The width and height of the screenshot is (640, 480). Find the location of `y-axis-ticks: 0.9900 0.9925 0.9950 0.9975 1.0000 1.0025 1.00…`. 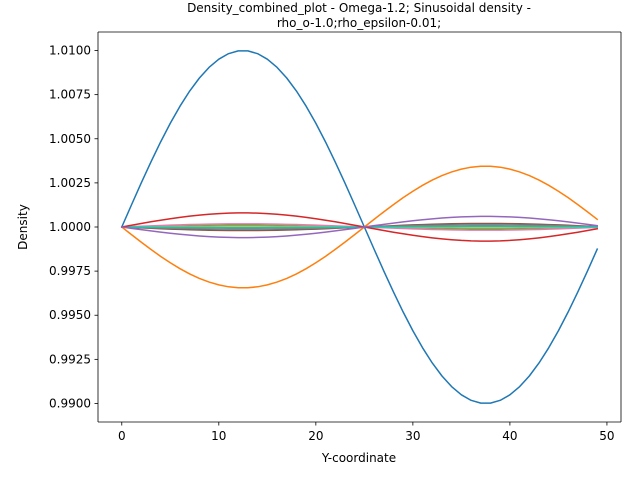

y-axis-ticks: 0.9900 0.9925 0.9950 0.9975 1.0000 1.0025 1.00… is located at coordinates (73, 227).